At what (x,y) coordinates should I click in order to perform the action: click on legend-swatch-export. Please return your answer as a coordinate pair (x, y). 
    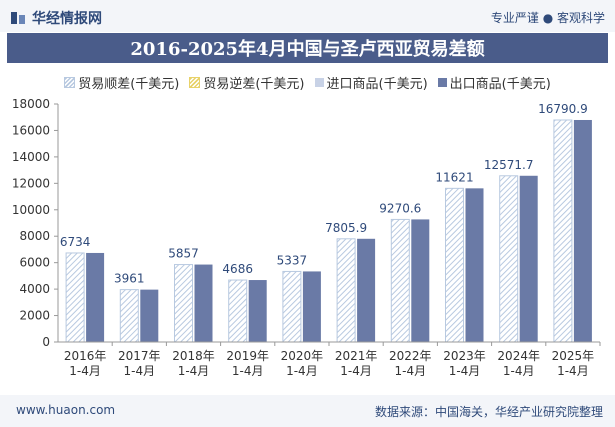
    Looking at the image, I should click on (442, 82).